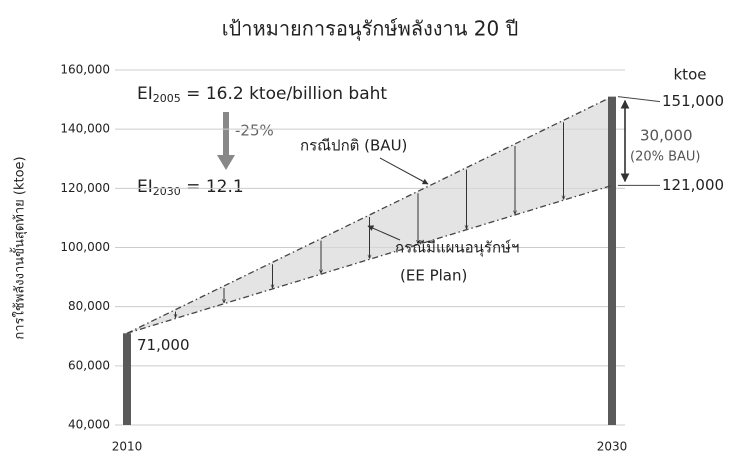 Image resolution: width=740 pixels, height=460 pixels. I want to click on chart-title: เป้าหมายการอนุรักษ์พลังงาน 20 ปี, so click(370, 29).